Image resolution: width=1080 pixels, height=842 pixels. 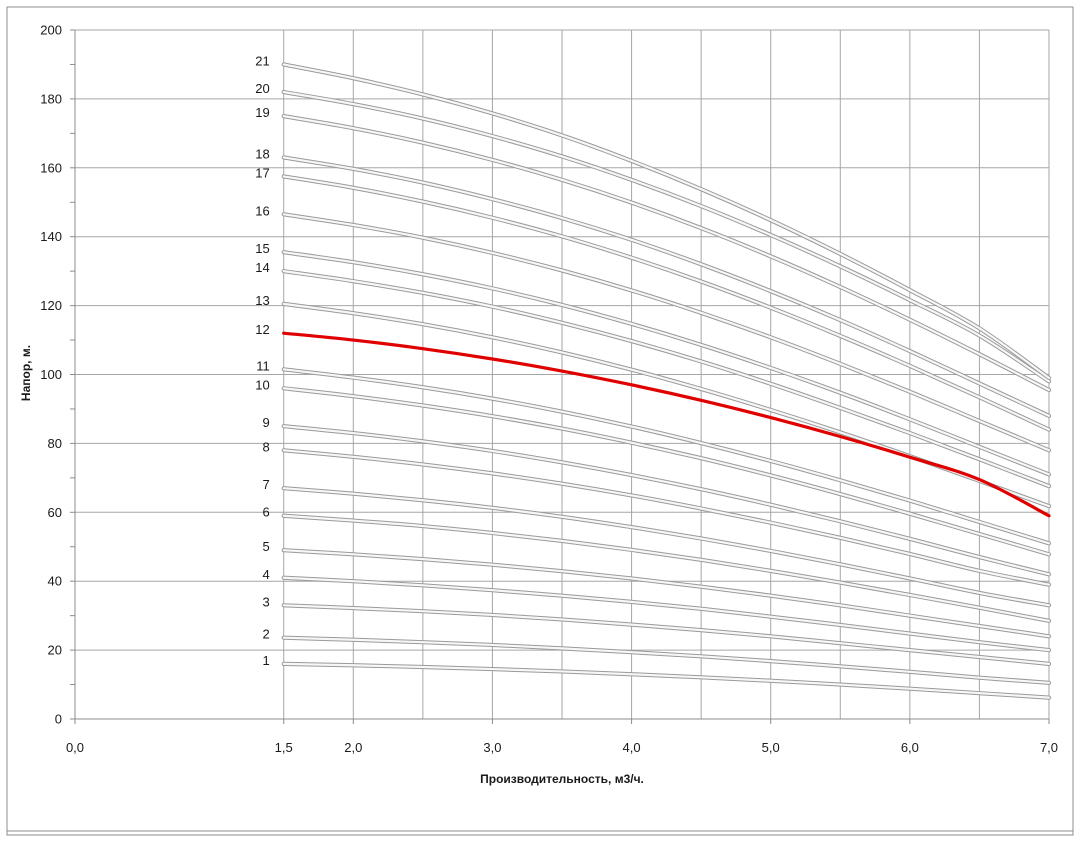 I want to click on curve-label-7: 7, so click(x=265, y=484).